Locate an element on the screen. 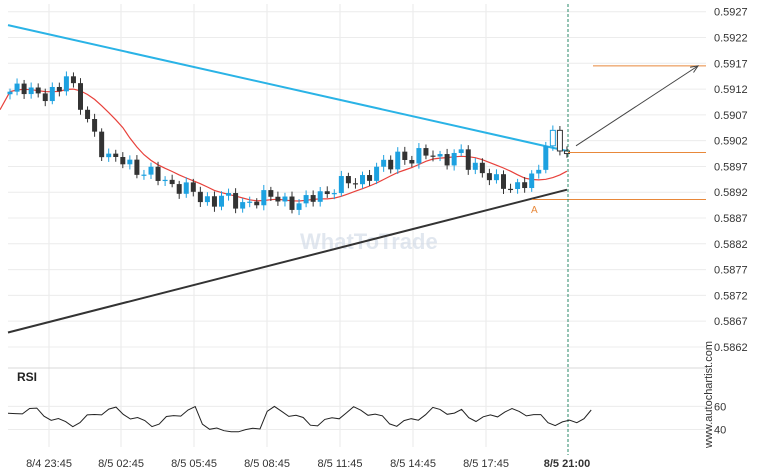 This screenshot has height=475, width=760. price-tick: 0.5907 is located at coordinates (731, 116).